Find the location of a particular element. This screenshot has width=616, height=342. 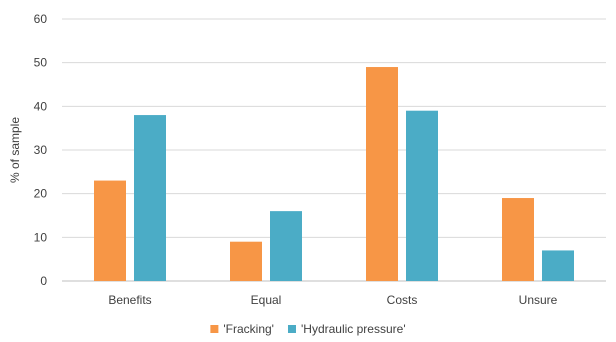

y-tick-label: 20 is located at coordinates (41, 194).